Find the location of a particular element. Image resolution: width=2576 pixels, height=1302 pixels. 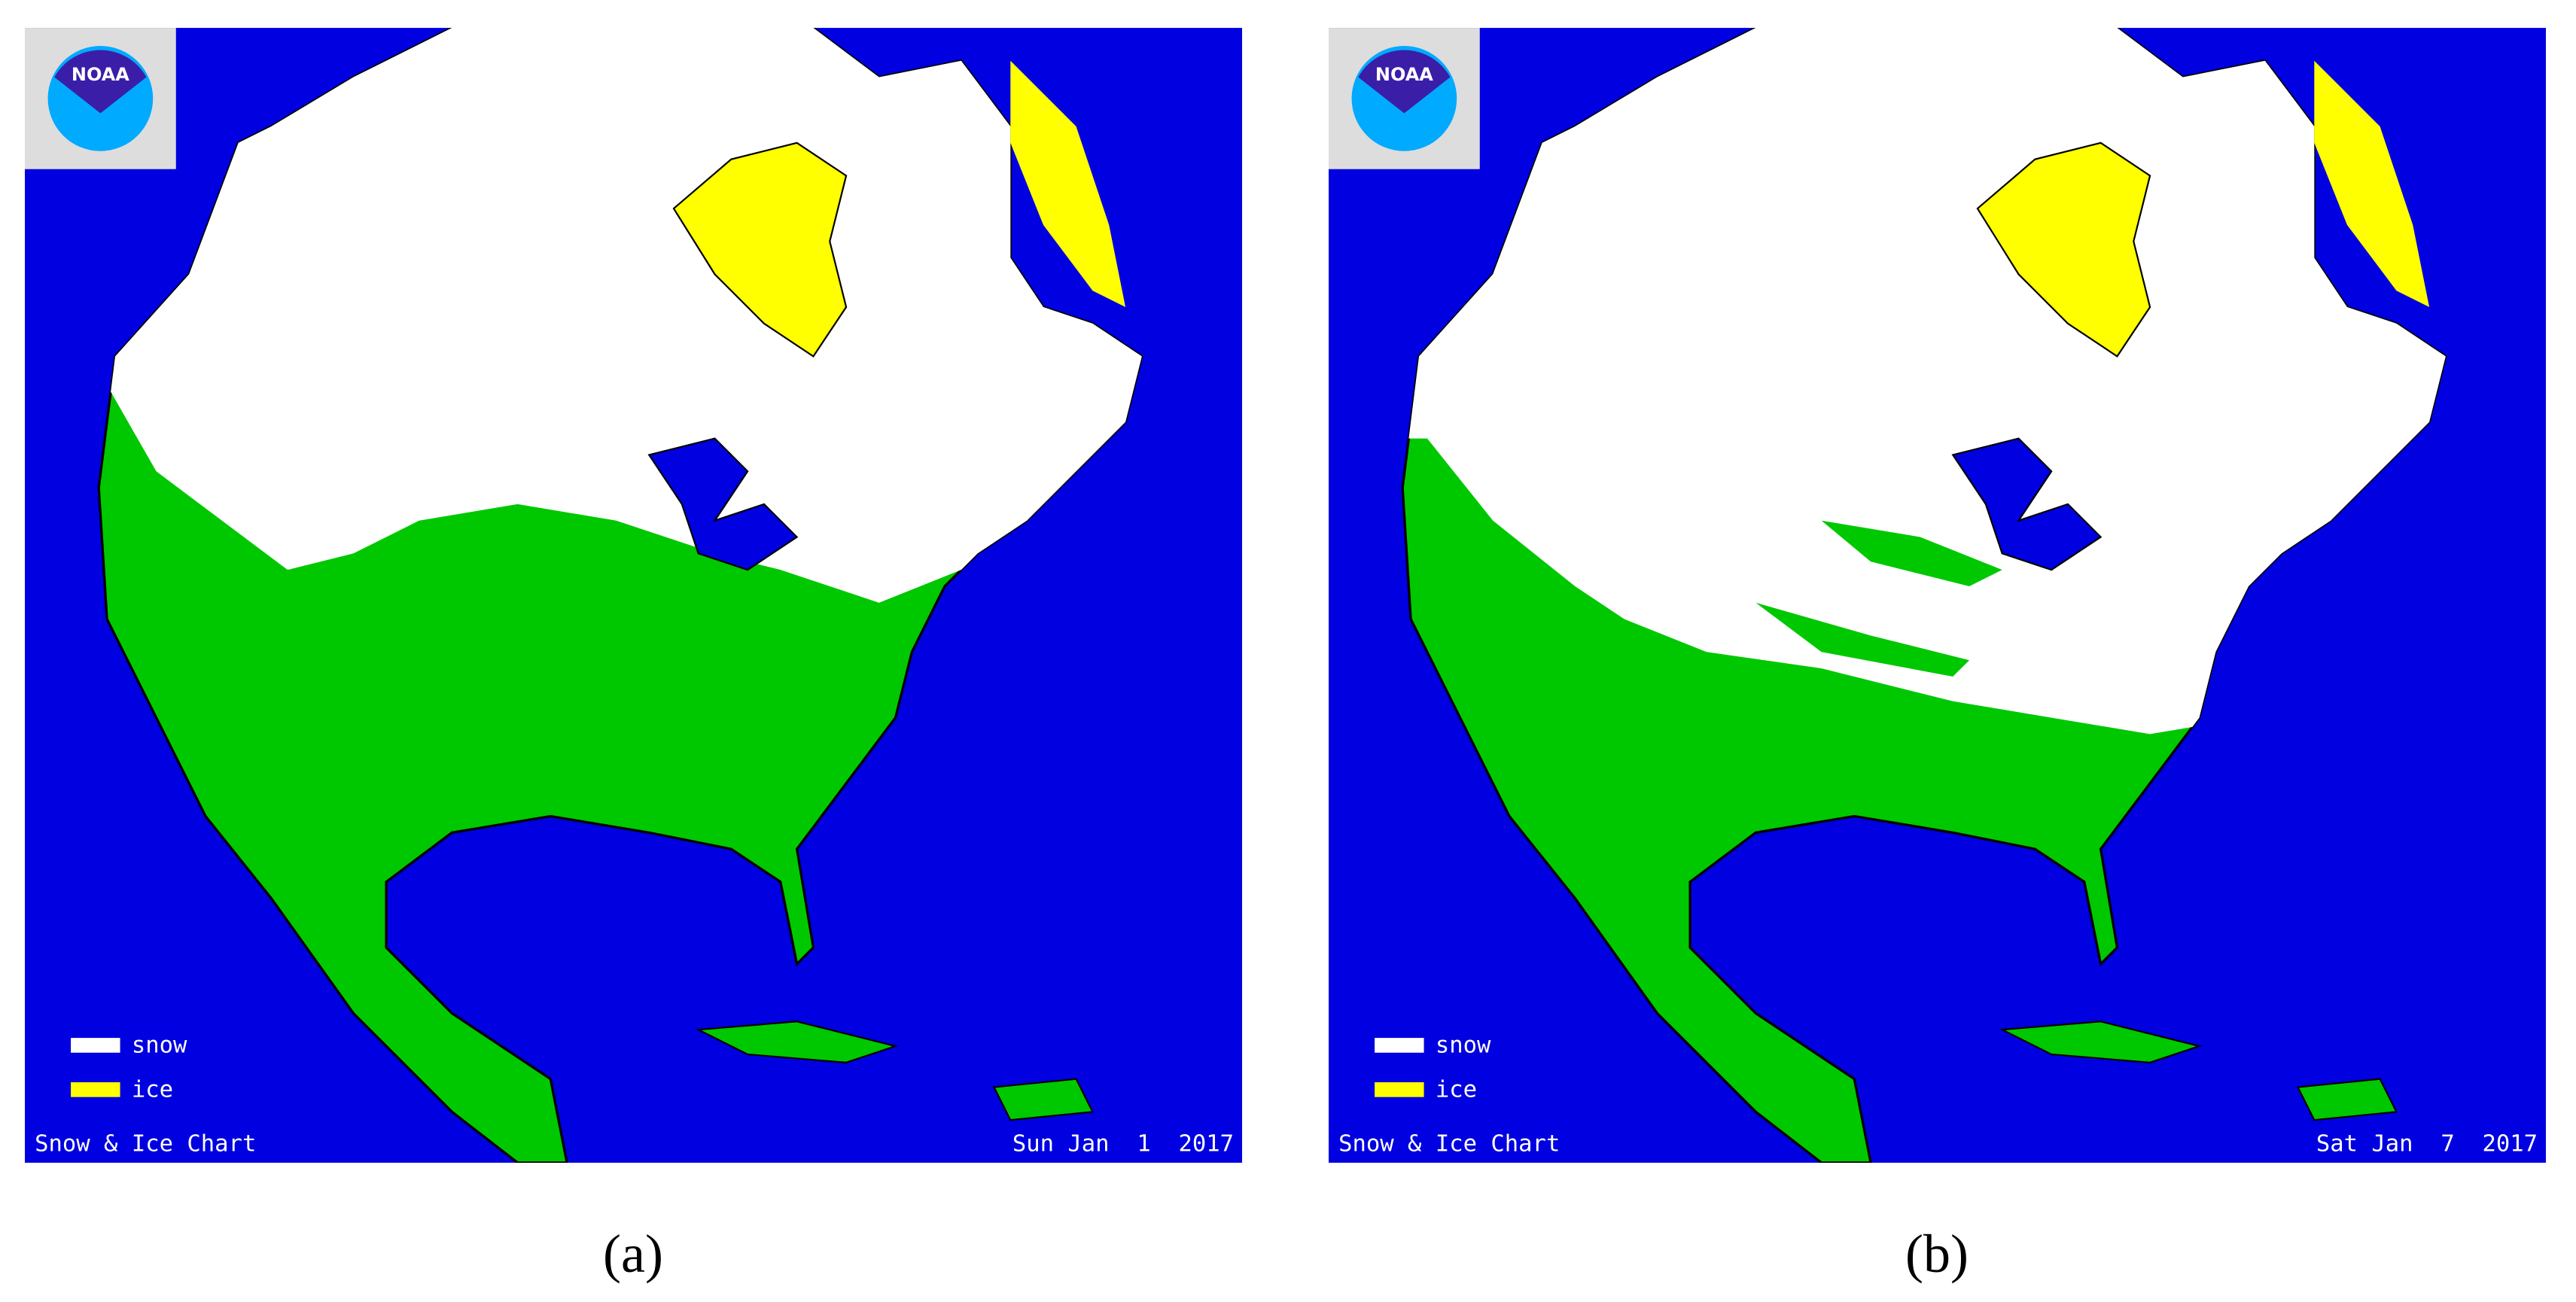

panel-label: (b) is located at coordinates (1937, 1254).